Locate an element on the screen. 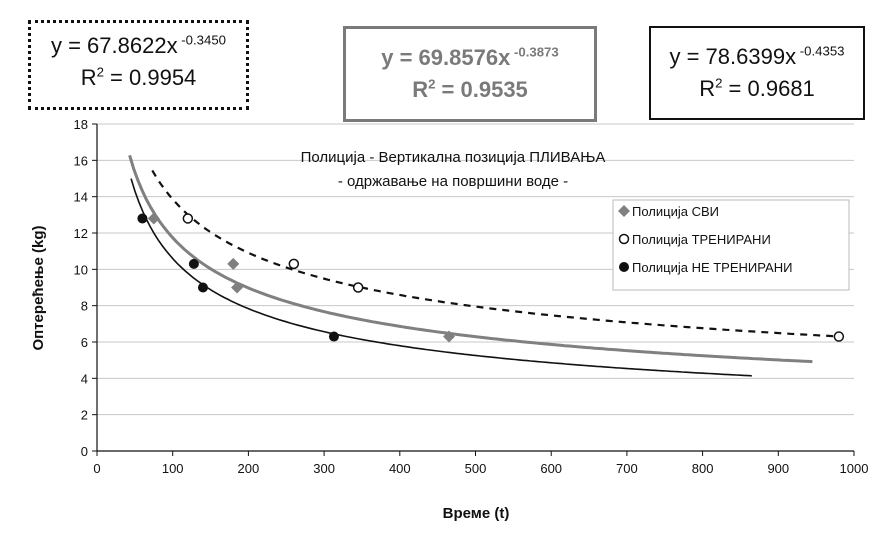 This screenshot has width=878, height=533. r2-value: = 0.9535 is located at coordinates (481, 89).